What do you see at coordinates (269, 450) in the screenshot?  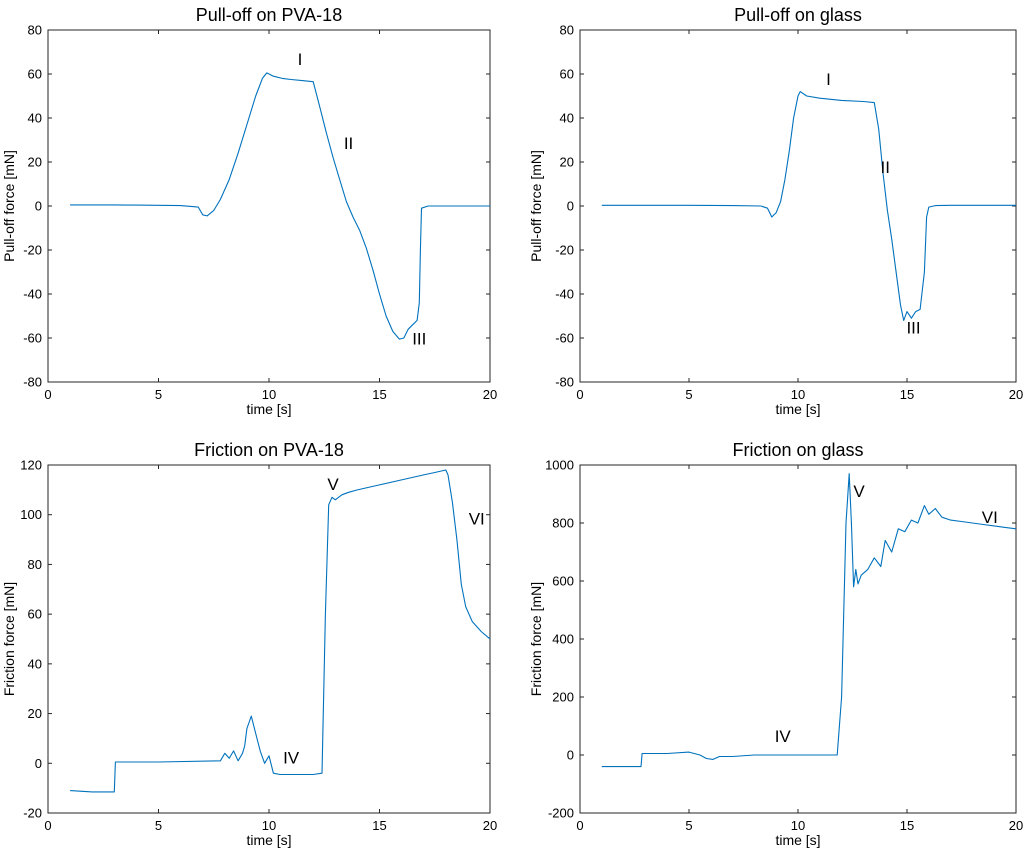 I see `chart-title: Friction on PVA-18` at bounding box center [269, 450].